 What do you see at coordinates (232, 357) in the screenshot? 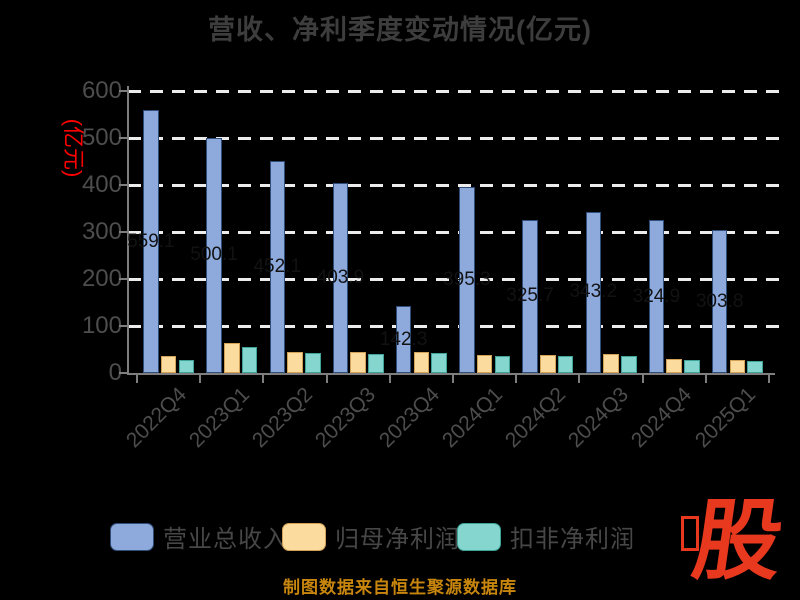
I see `bar-归母净利润-2023Q1` at bounding box center [232, 357].